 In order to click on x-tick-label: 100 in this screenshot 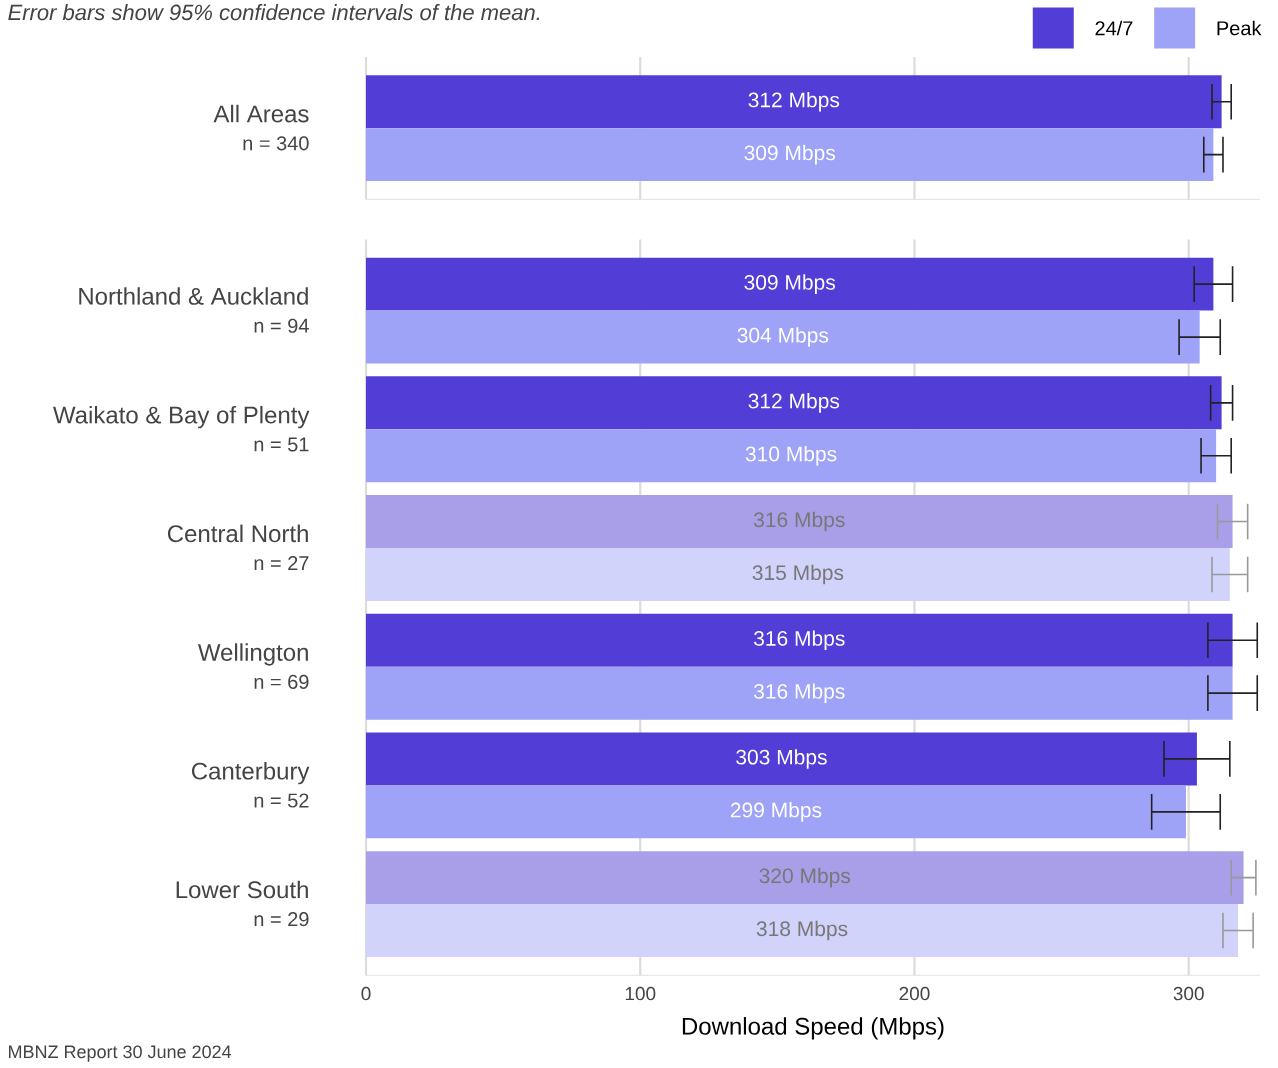, I will do `click(640, 993)`.